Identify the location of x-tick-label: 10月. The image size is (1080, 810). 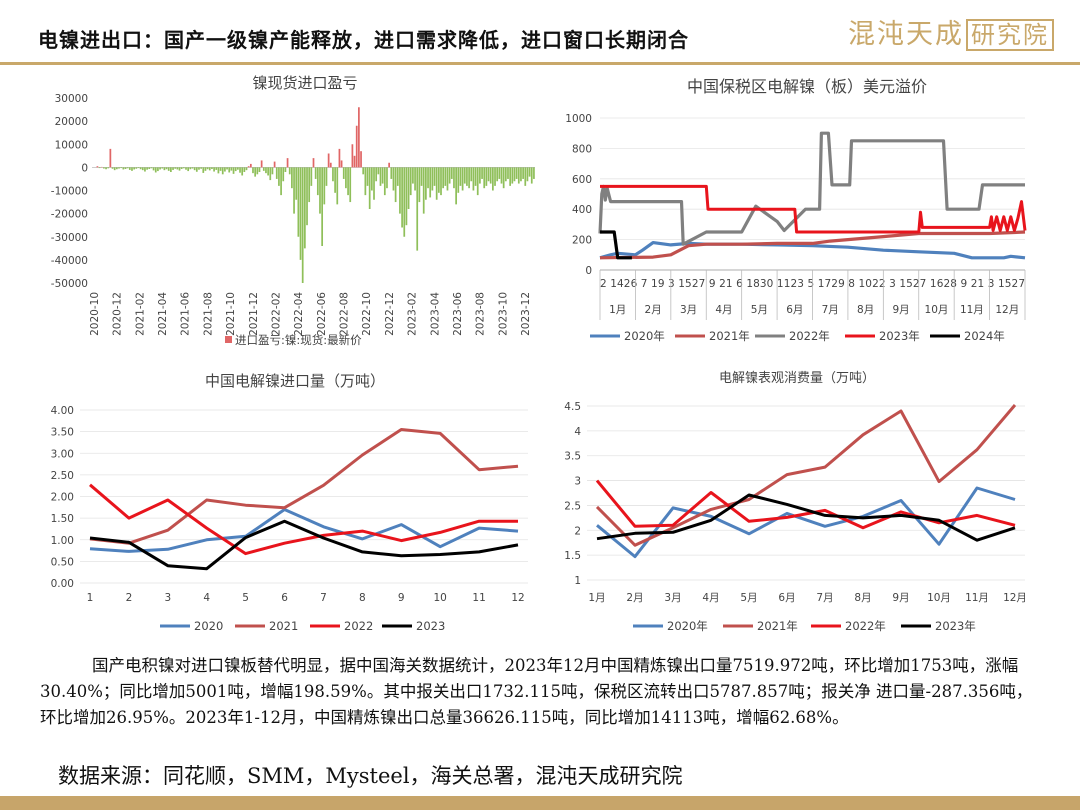
(939, 598).